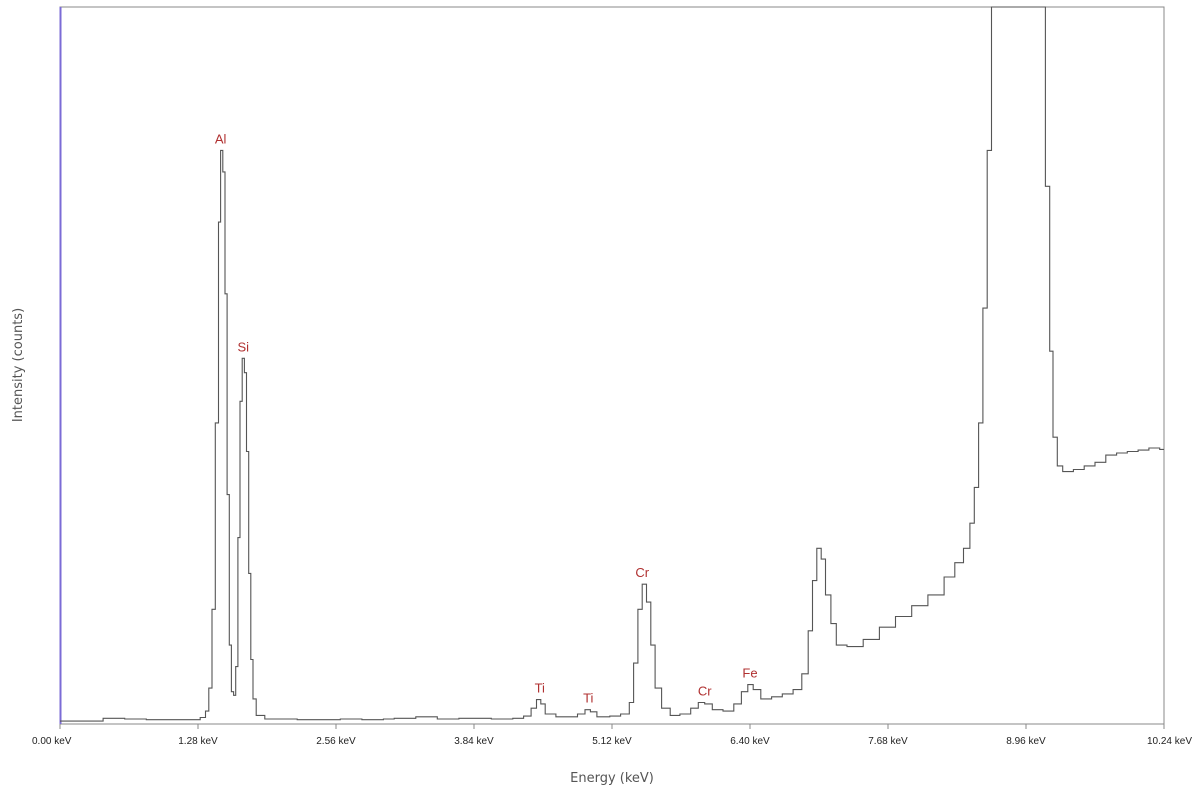 This screenshot has width=1199, height=789. I want to click on x-tick-label: 6.40 keV, so click(750, 741).